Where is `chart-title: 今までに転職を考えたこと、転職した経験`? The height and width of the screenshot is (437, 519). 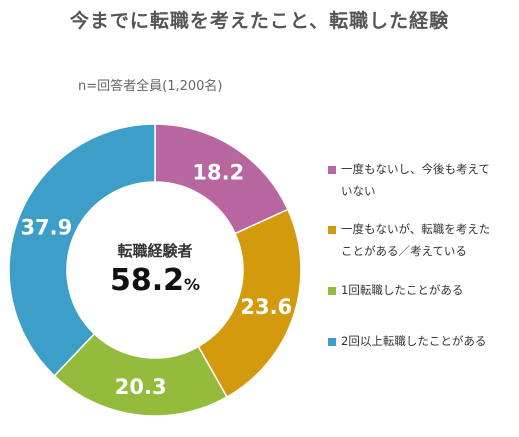 chart-title: 今までに転職を考えたこと、転職した経験 is located at coordinates (259, 21).